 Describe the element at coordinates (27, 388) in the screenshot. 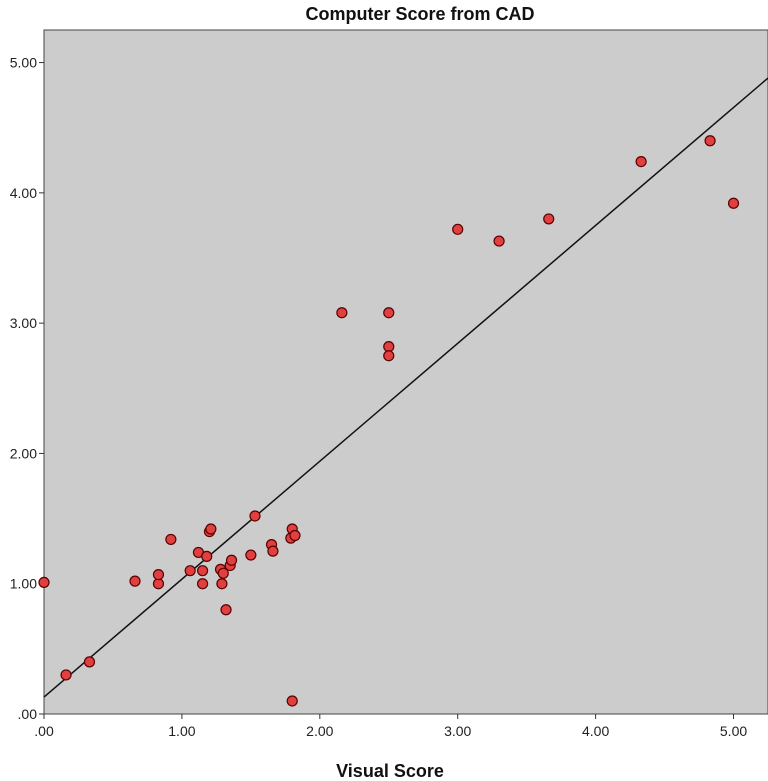

I see `y-axis: .00 1.00 2.00 3.00 4.00 5.00` at that location.